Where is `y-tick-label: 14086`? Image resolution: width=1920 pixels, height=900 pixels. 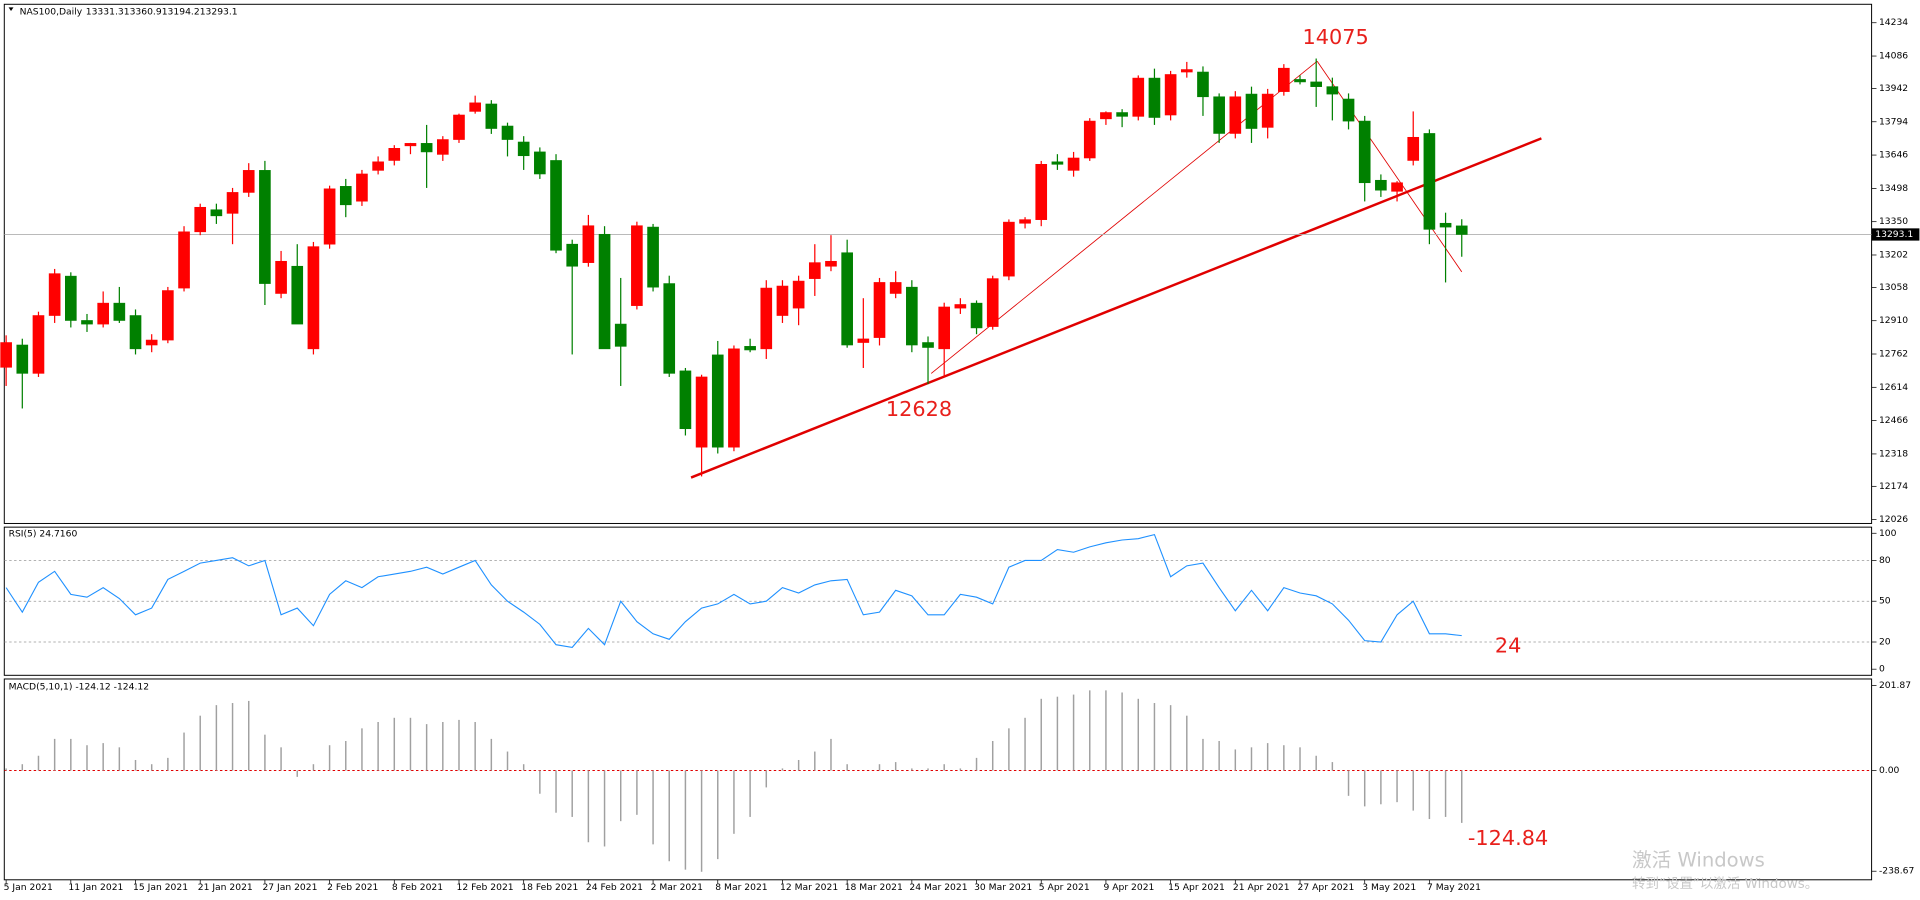 y-tick-label: 14086 is located at coordinates (1893, 56).